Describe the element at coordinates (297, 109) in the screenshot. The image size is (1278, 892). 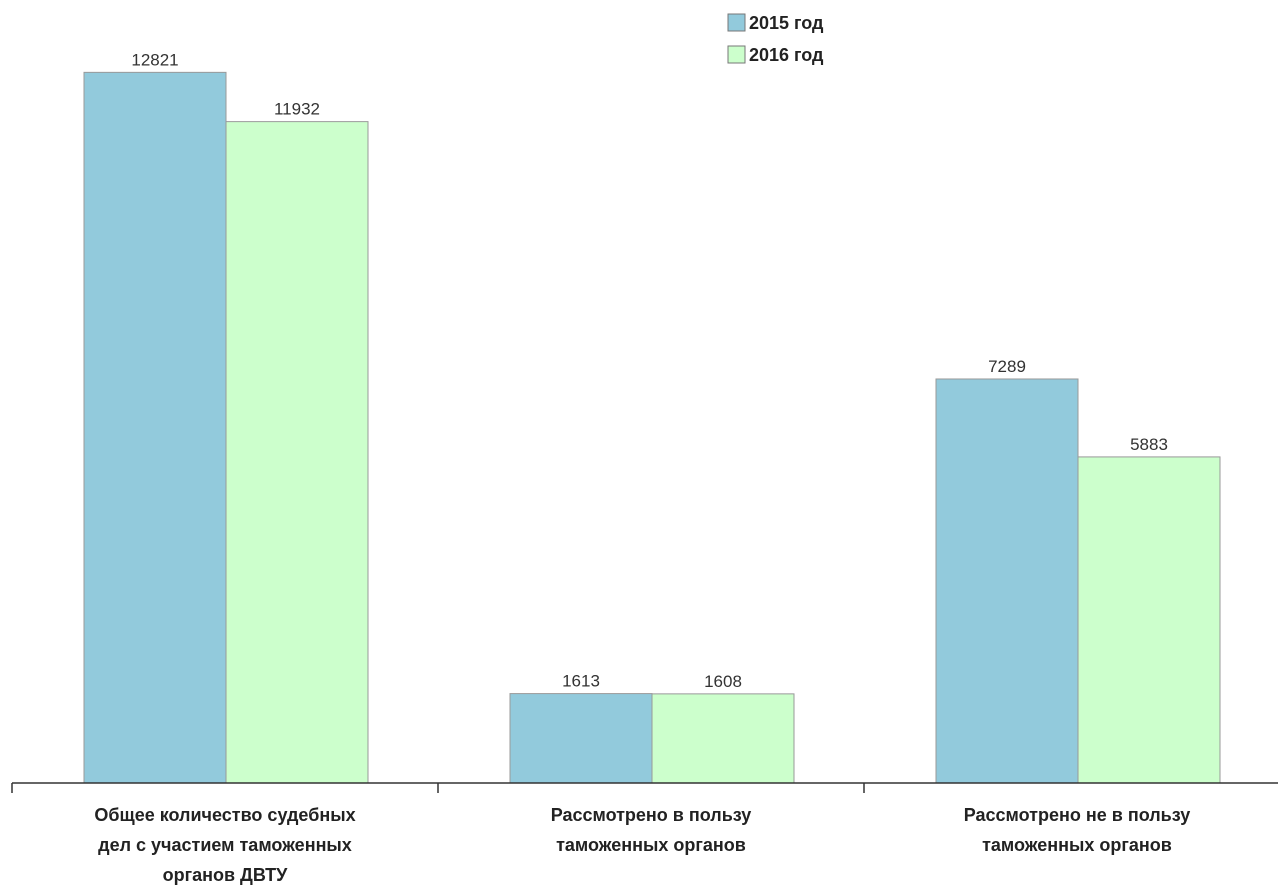
I see `value-label: 11932` at that location.